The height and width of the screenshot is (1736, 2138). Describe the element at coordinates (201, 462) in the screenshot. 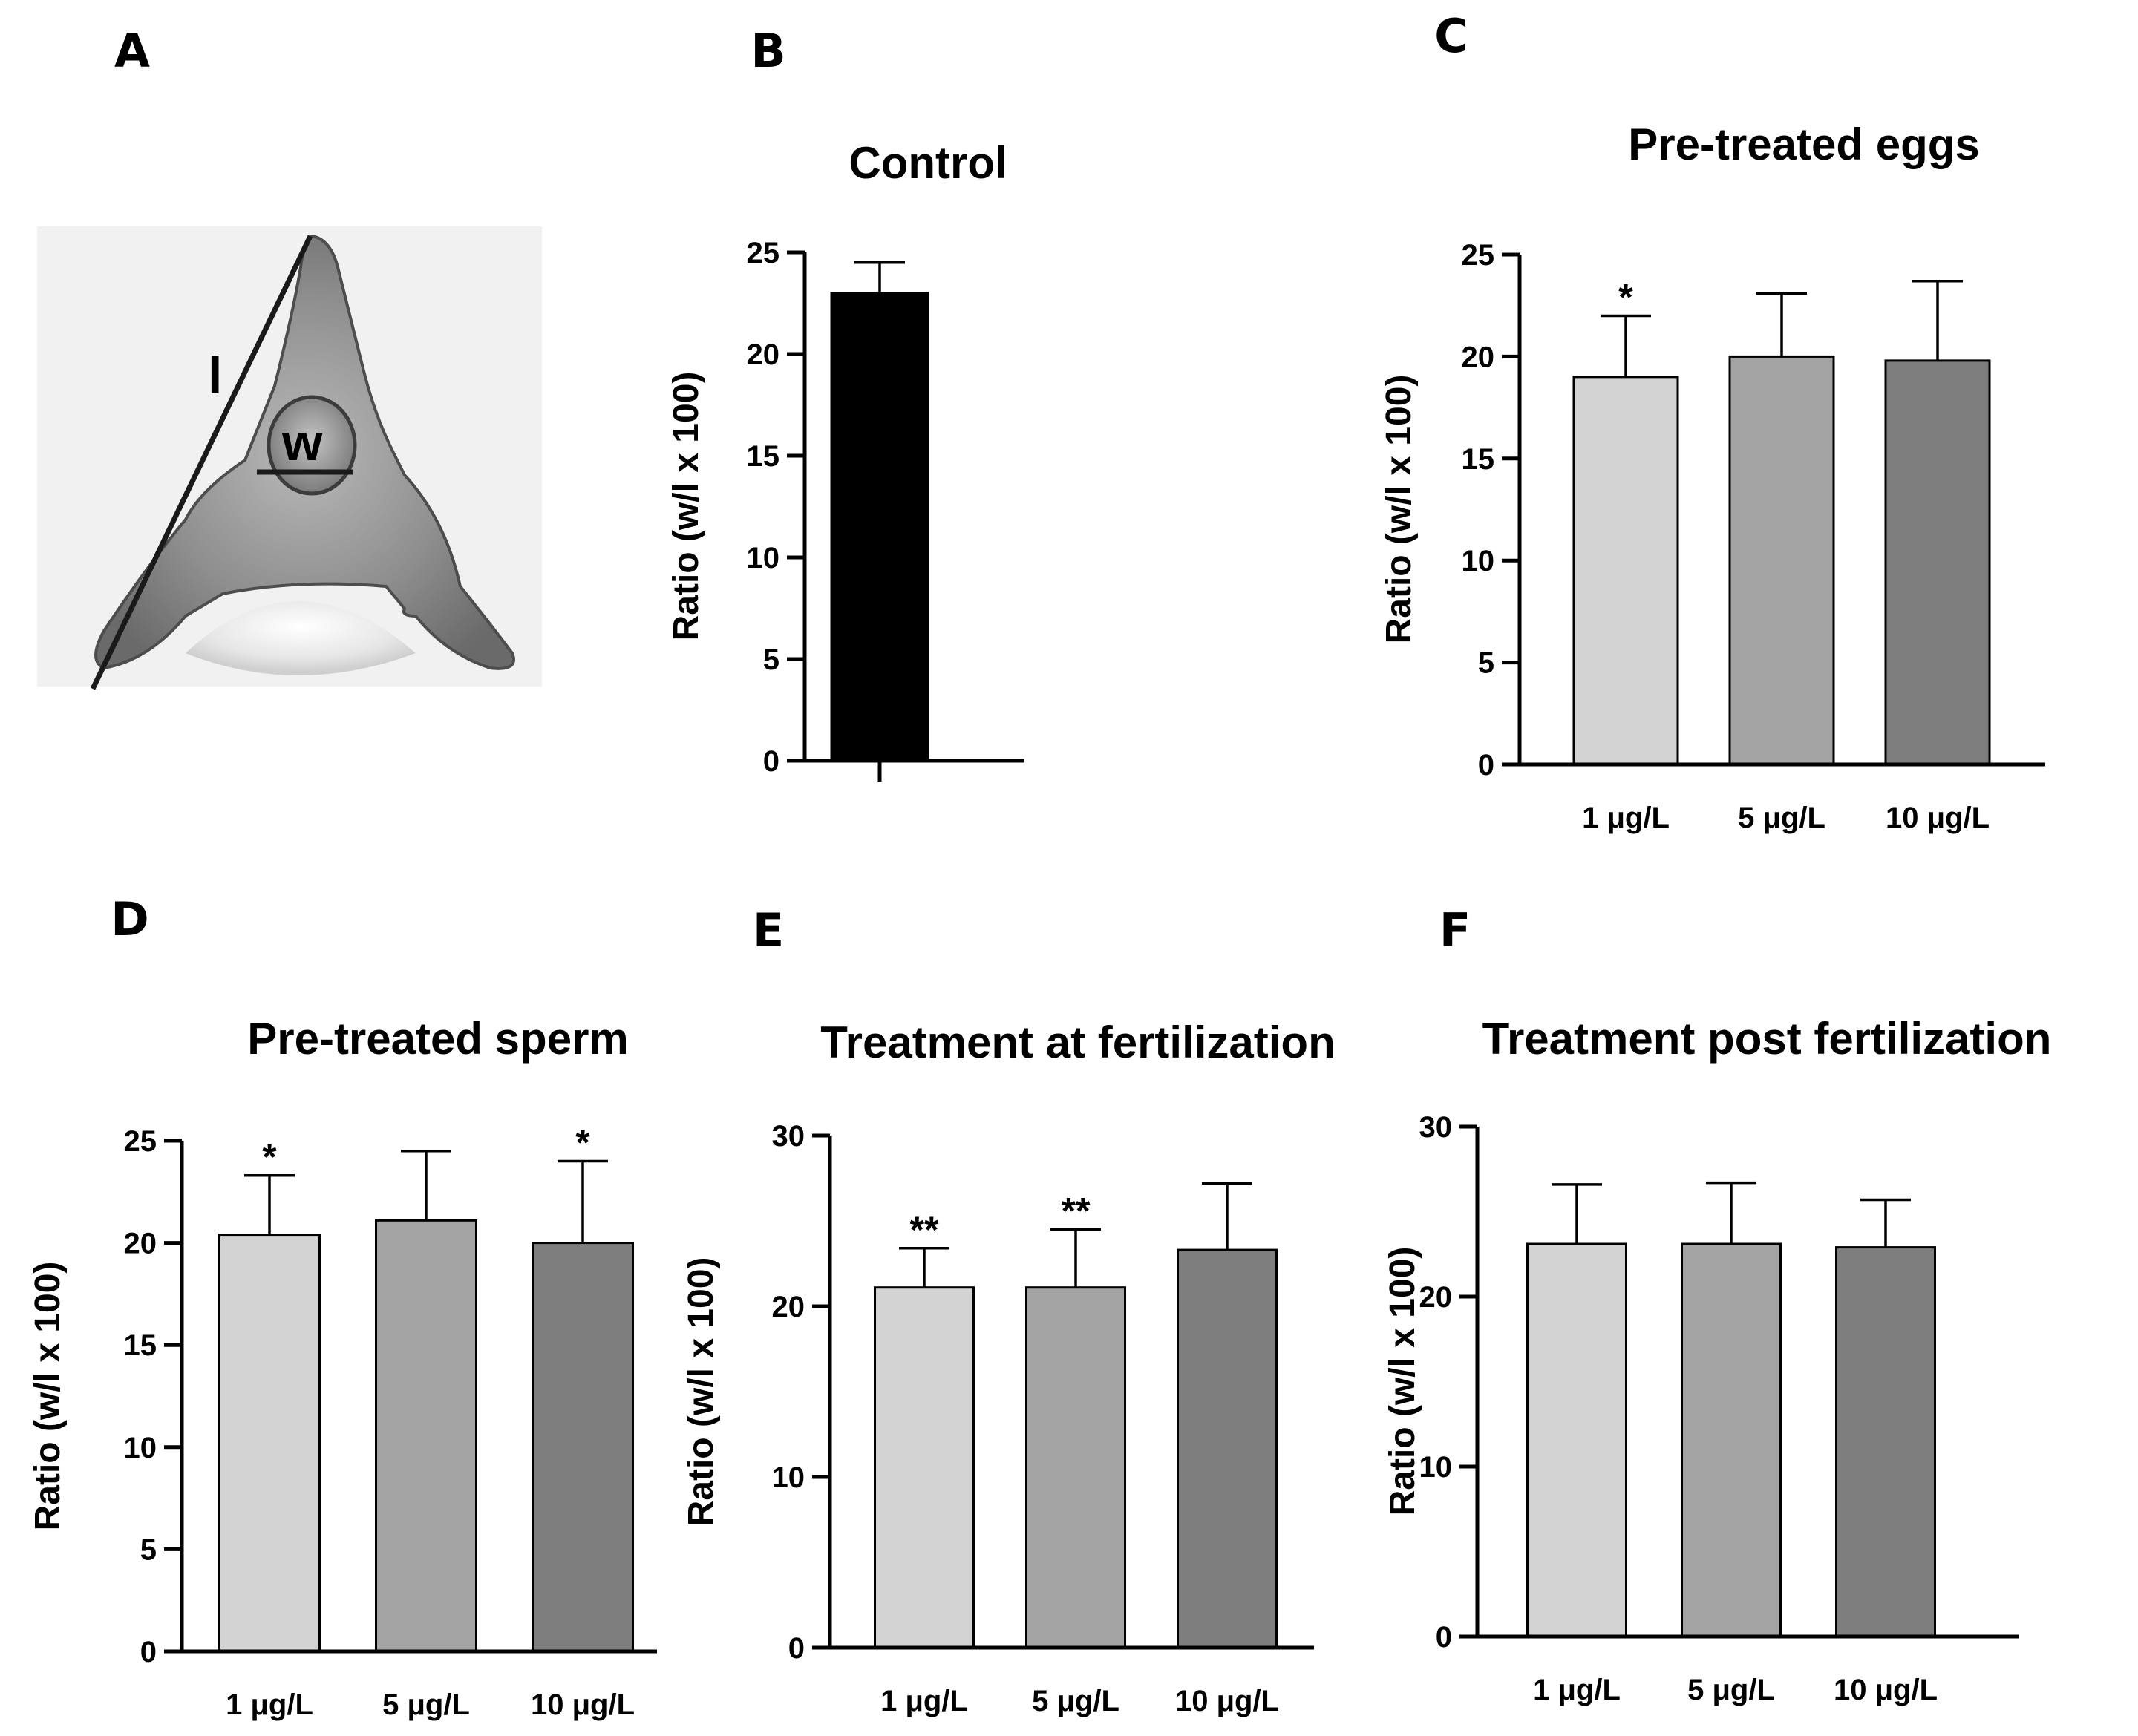

I see `length-line` at that location.